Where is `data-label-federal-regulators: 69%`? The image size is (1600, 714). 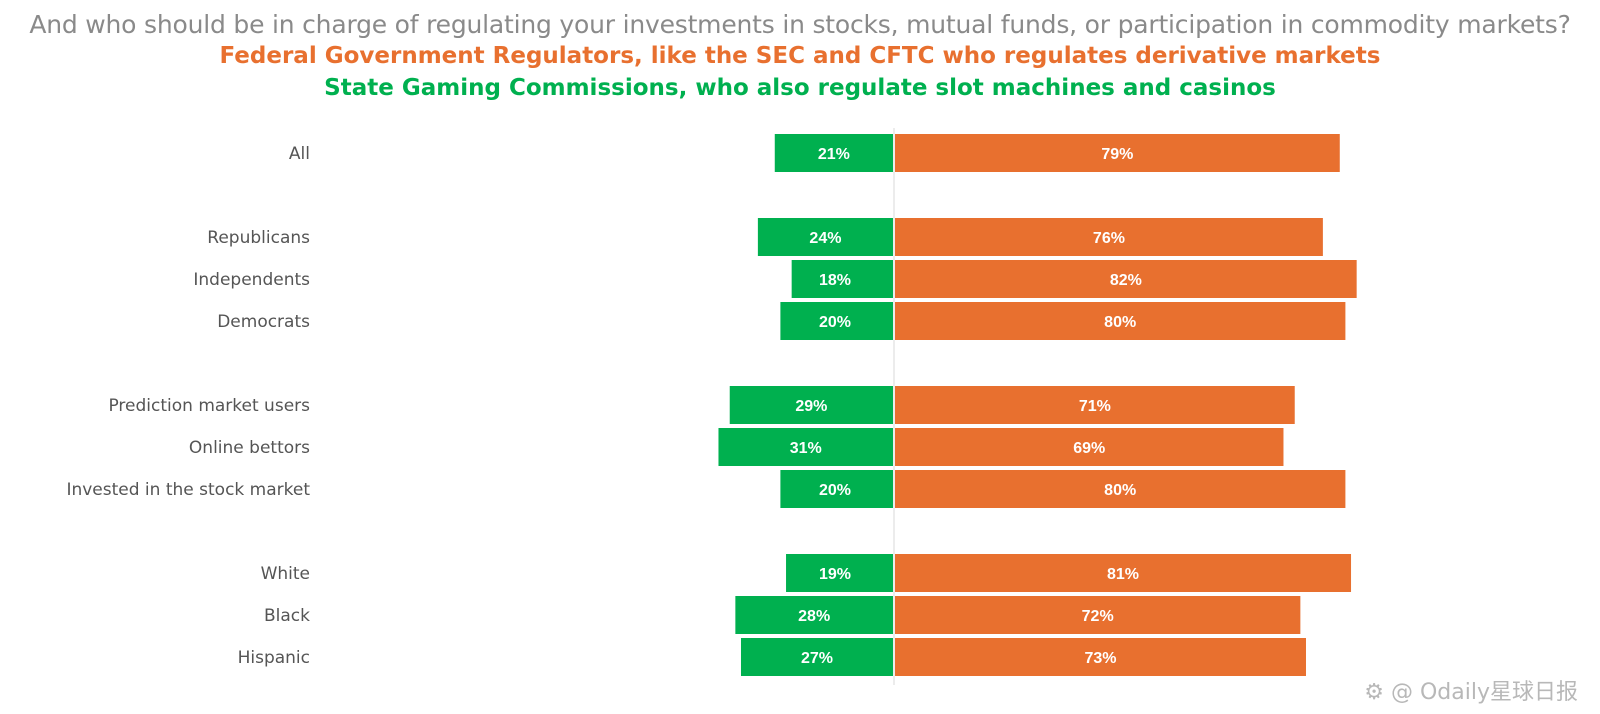
data-label-federal-regulators: 69% is located at coordinates (1089, 448).